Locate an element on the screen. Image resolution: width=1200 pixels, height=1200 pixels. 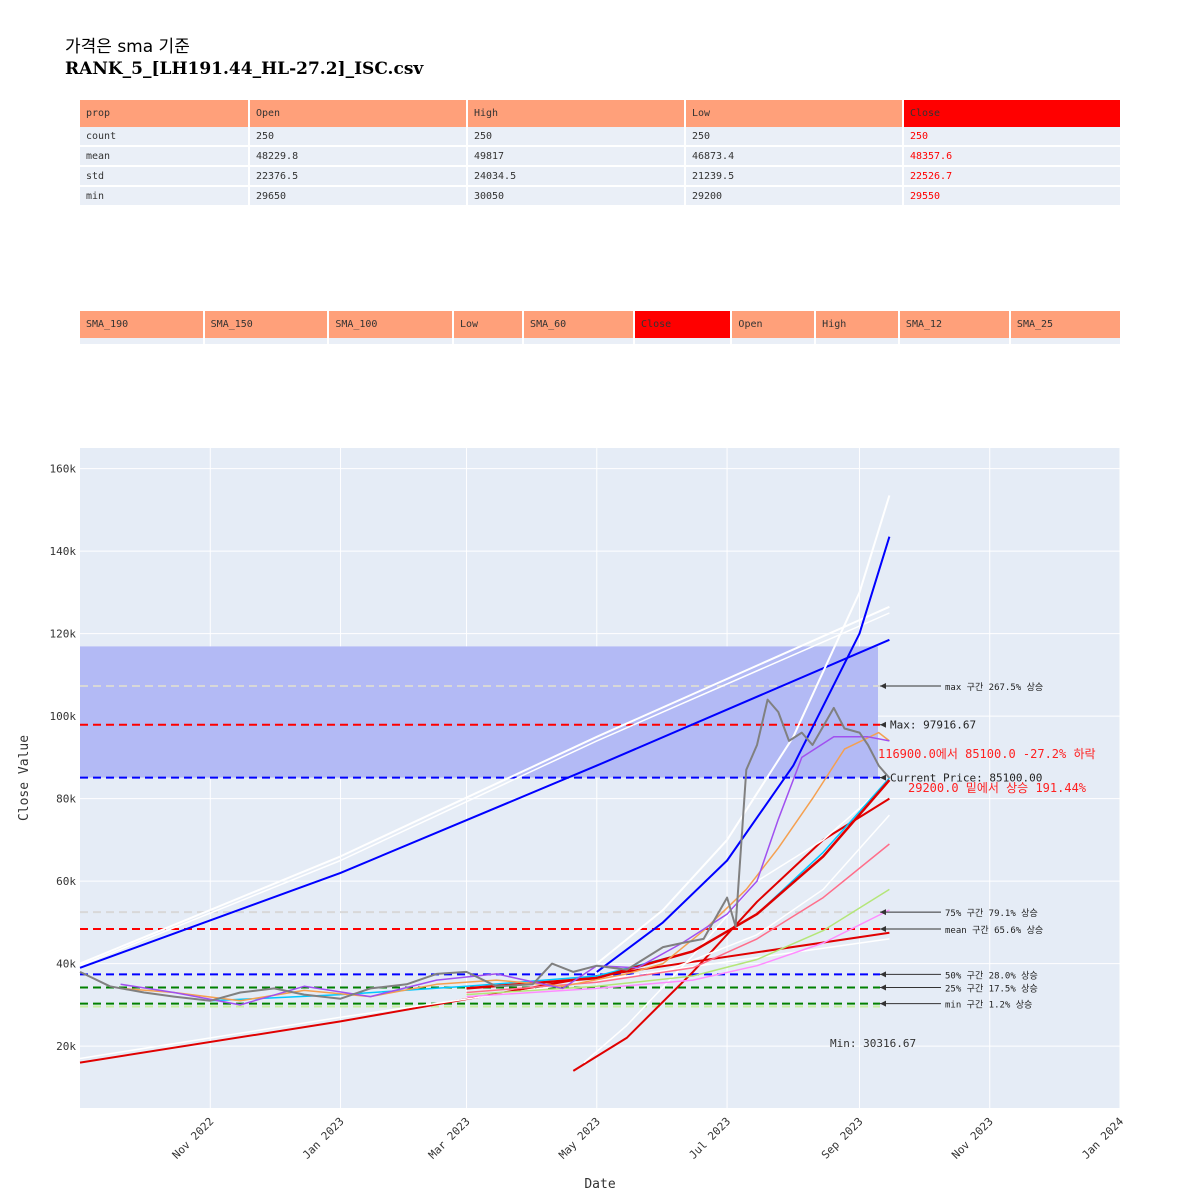
sma-header-cell: SMA_25 is located at coordinates (1065, 324).